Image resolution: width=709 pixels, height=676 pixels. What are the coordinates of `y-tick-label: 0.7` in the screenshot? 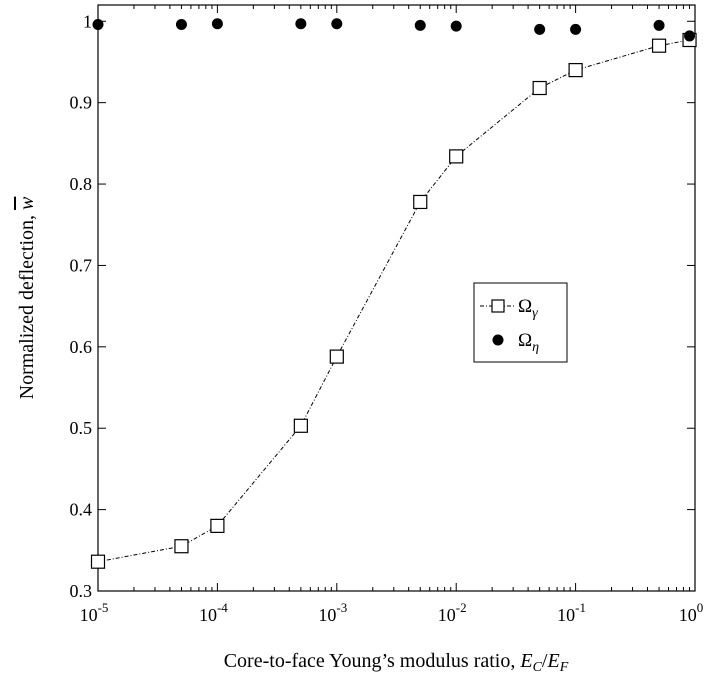 It's located at (81, 265).